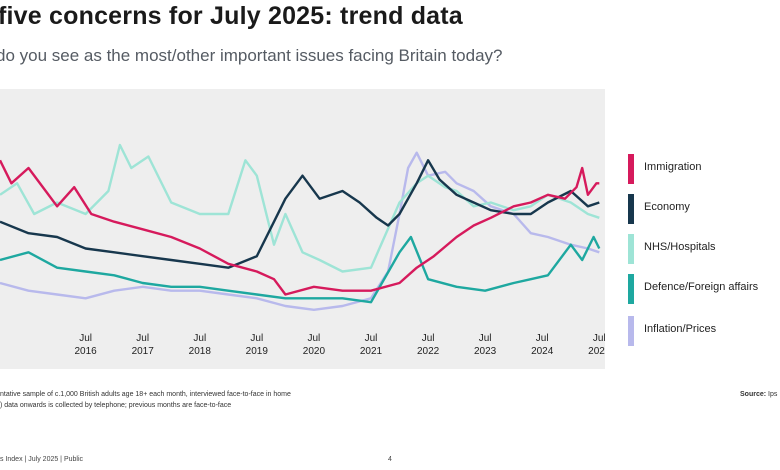 The height and width of the screenshot is (470, 780). Describe the element at coordinates (667, 207) in the screenshot. I see `legend-label: Economy` at that location.